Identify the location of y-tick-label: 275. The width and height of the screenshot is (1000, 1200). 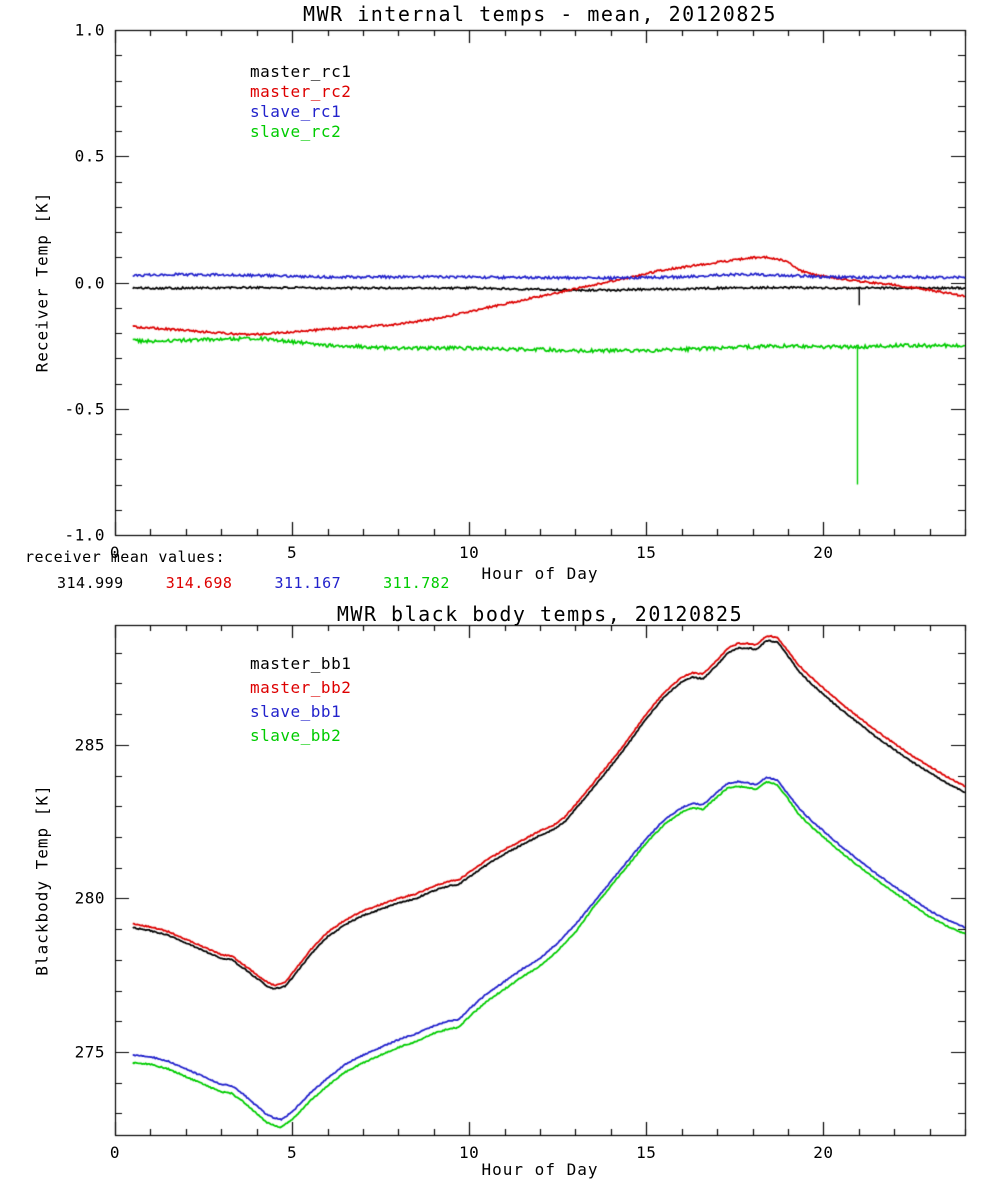
(89, 1052).